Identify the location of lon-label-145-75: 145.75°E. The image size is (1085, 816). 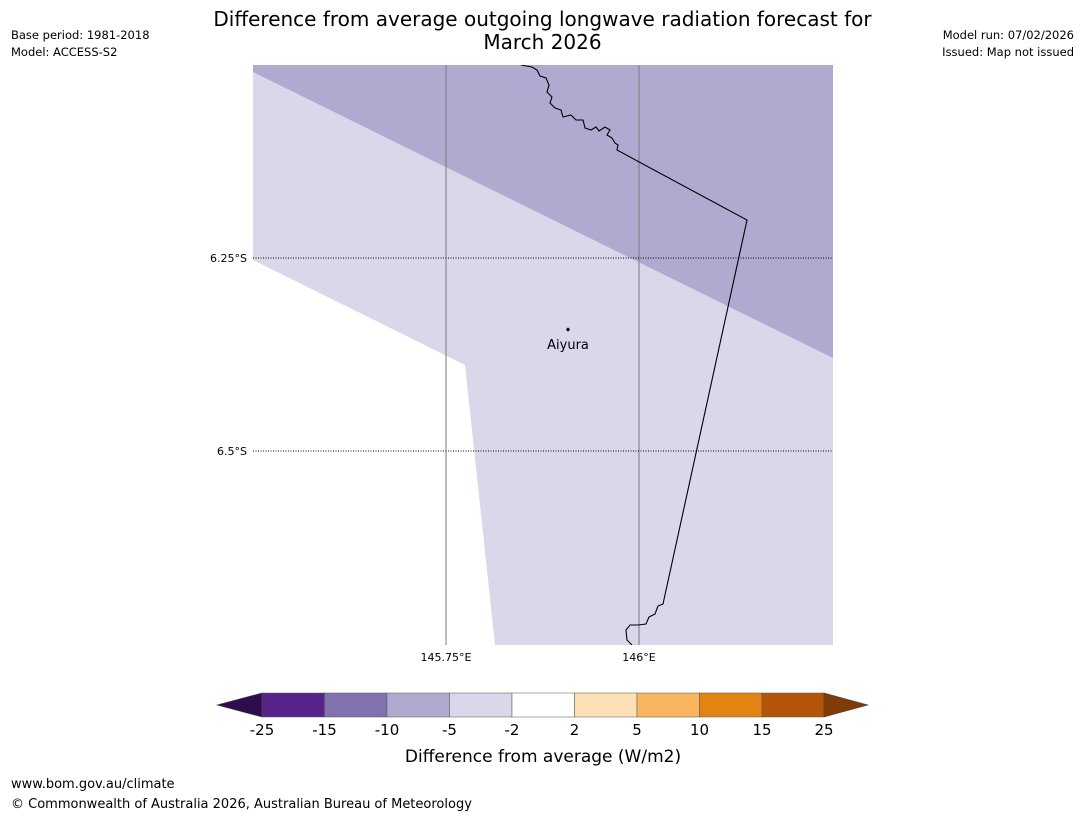
(446, 657).